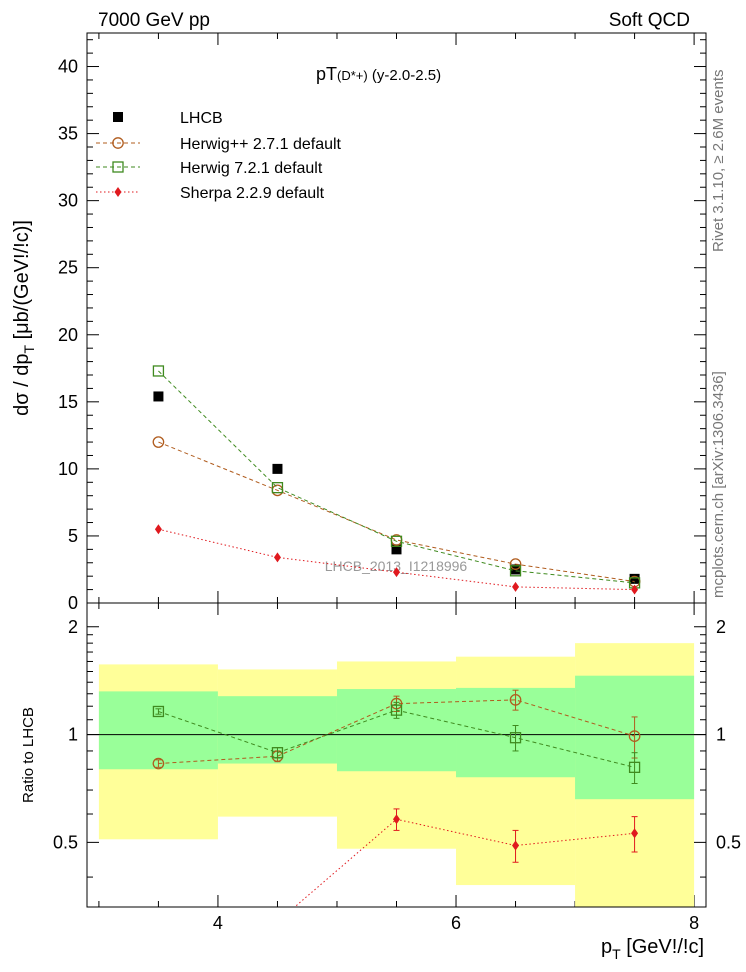 The height and width of the screenshot is (972, 746). Describe the element at coordinates (378, 74) in the screenshot. I see `plot-title: pT(D*+) (y-2.0-2.5)` at that location.